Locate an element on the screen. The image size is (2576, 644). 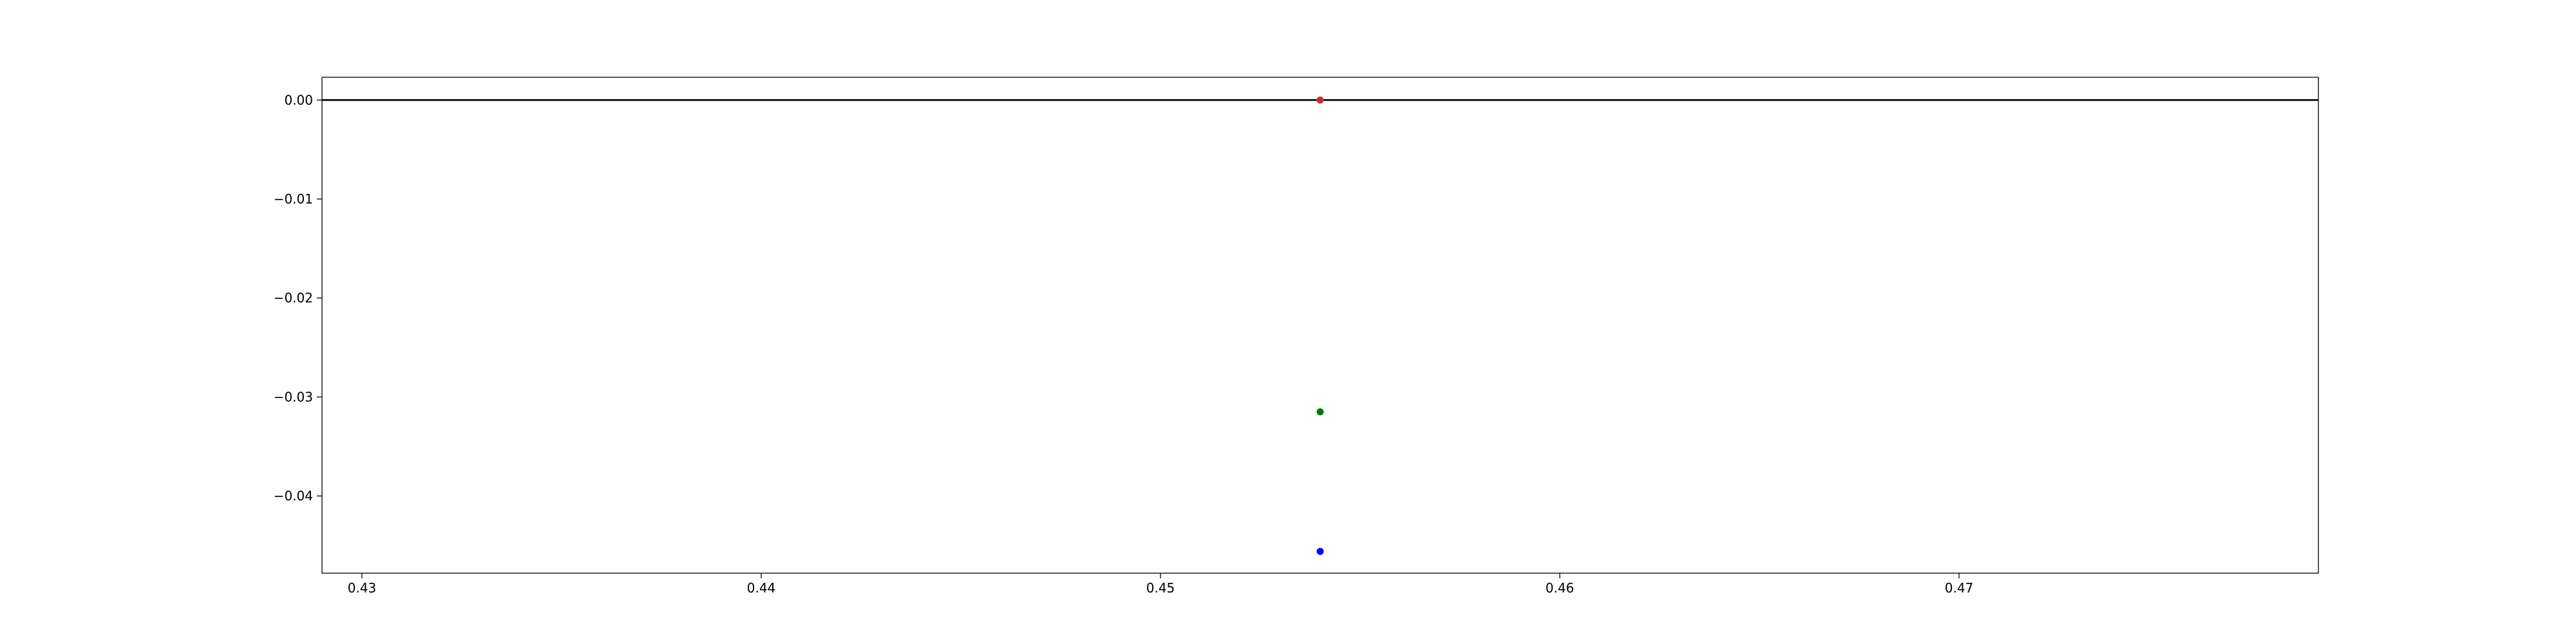
y-tick-label: 0.00 is located at coordinates (298, 100).